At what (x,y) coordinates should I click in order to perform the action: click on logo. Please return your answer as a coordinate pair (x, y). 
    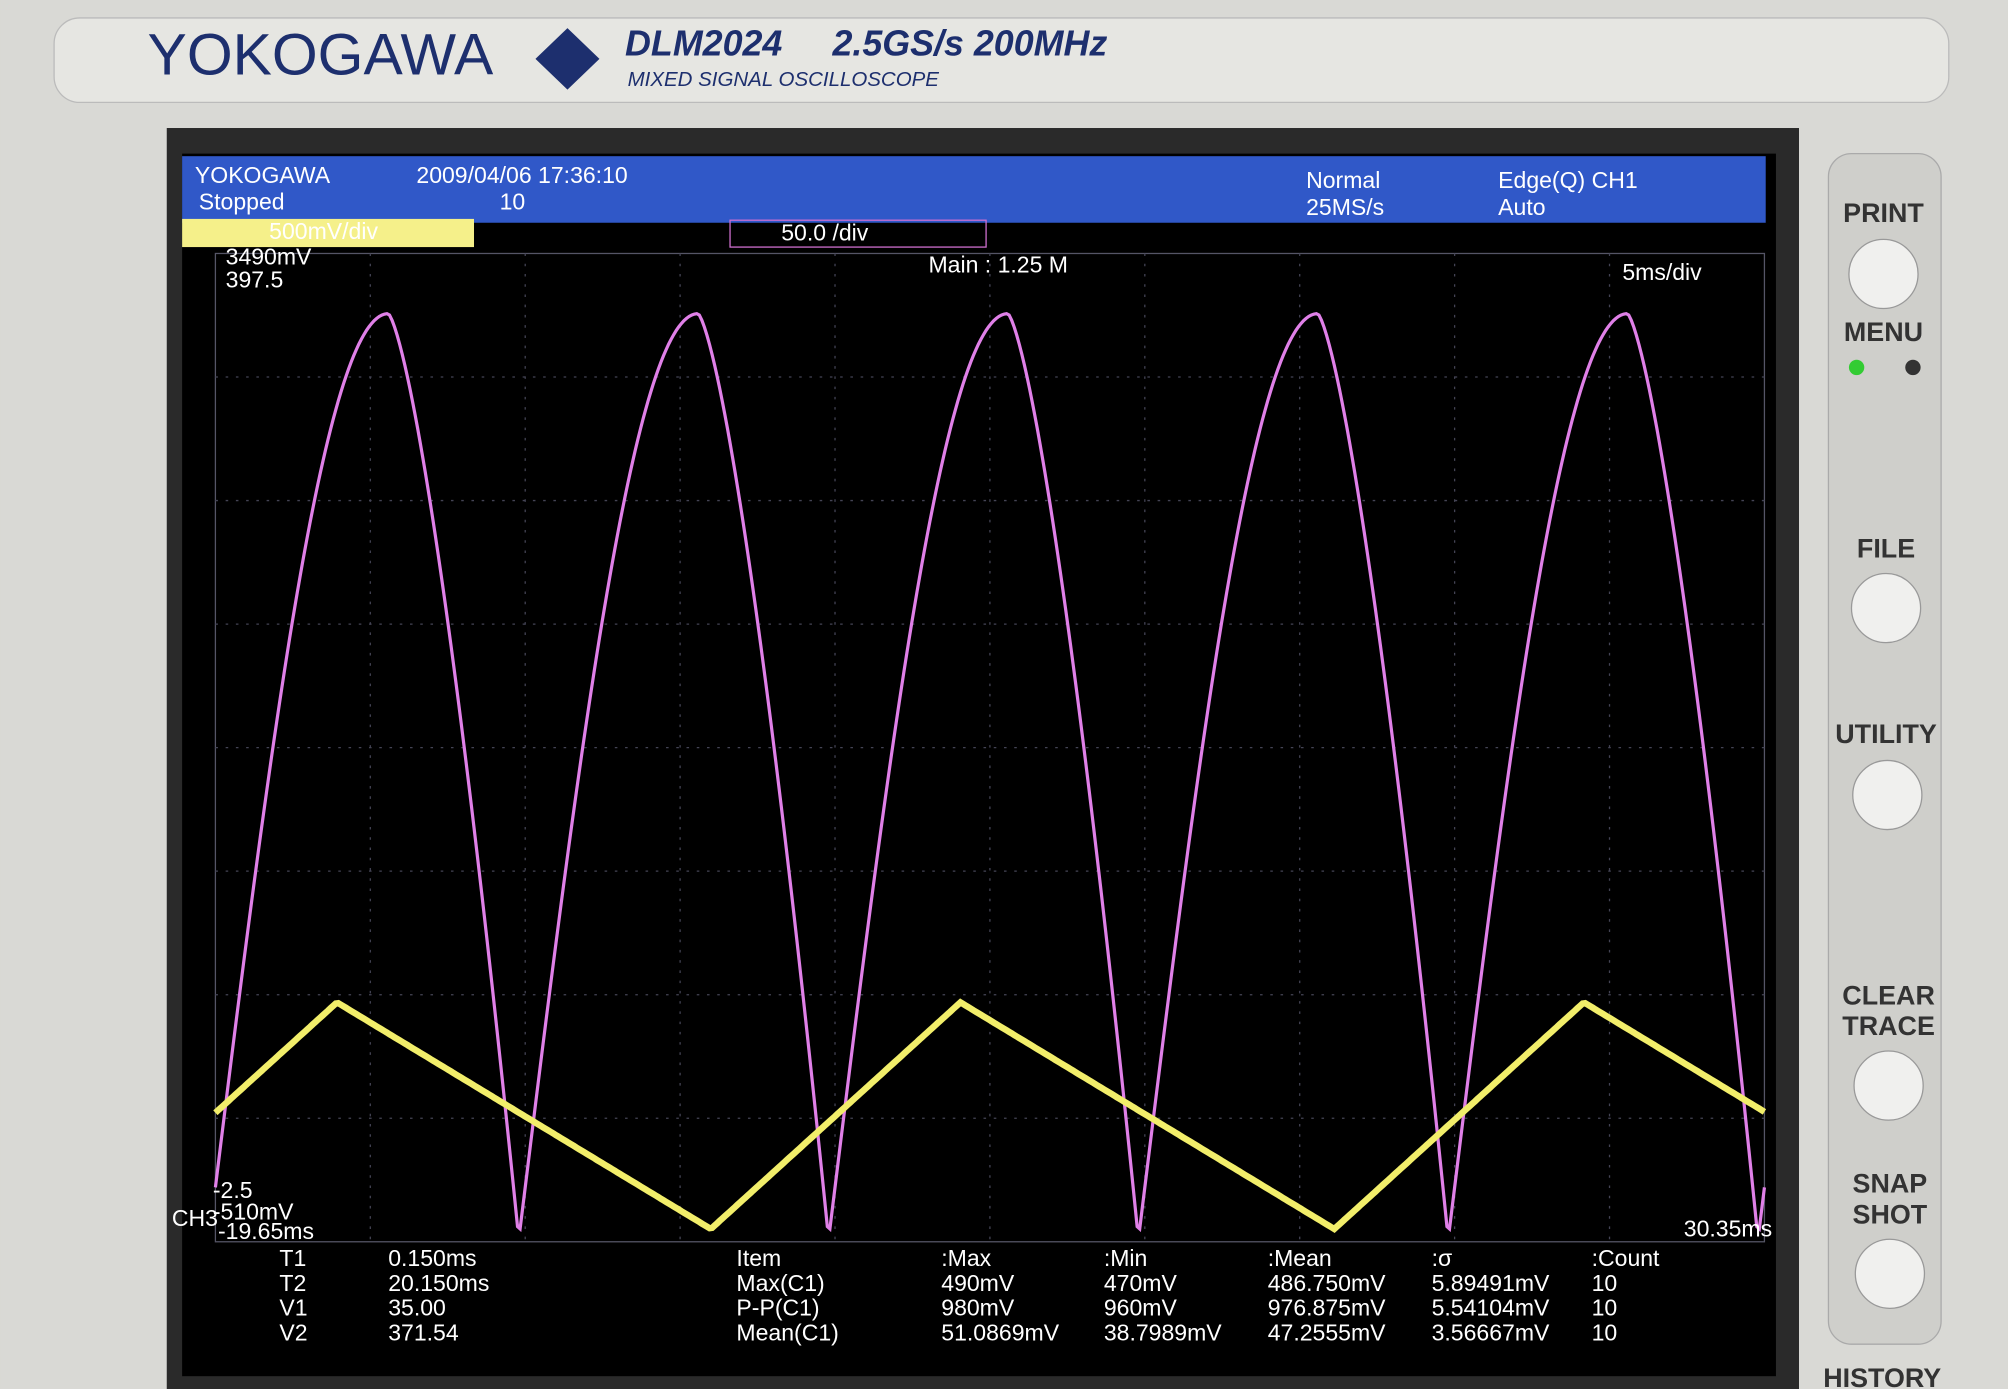
    Looking at the image, I should click on (567, 59).